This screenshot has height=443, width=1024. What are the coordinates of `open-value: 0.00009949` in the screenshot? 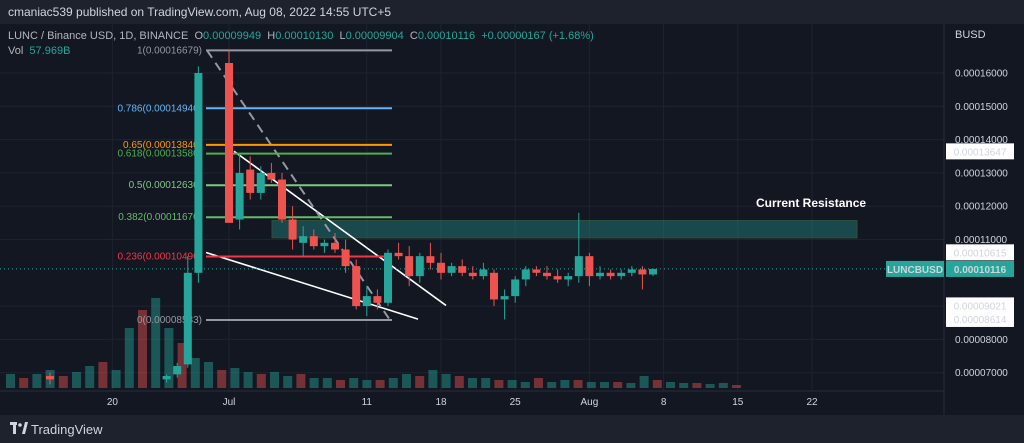 It's located at (232, 36).